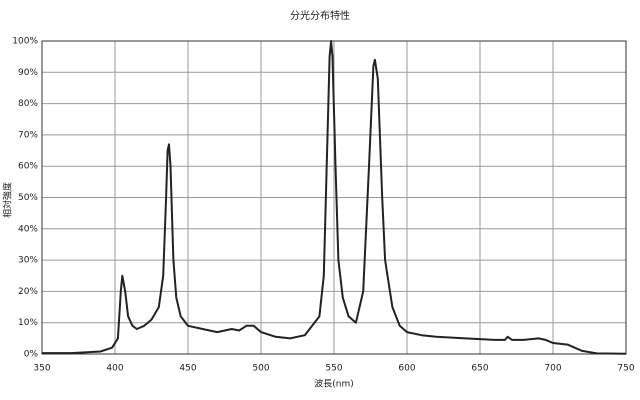 This screenshot has width=640, height=400. What do you see at coordinates (41, 369) in the screenshot?
I see `x-tick-label: 350` at bounding box center [41, 369].